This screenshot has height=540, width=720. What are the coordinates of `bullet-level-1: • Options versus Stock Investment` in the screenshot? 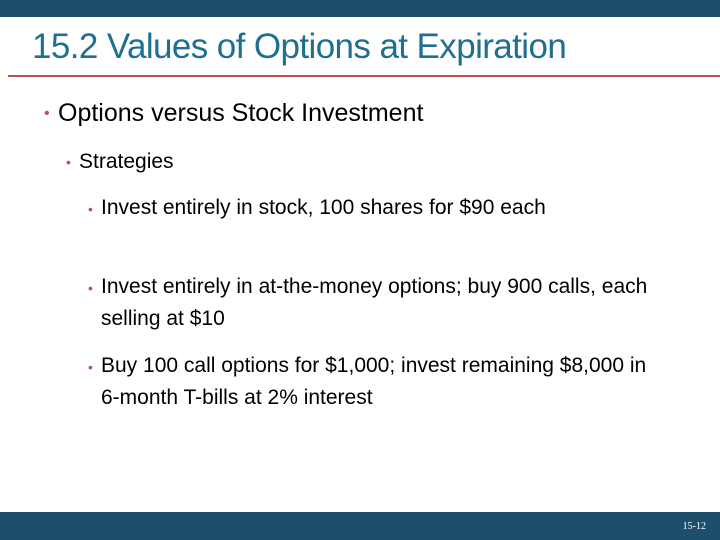 It's located at (233, 113).